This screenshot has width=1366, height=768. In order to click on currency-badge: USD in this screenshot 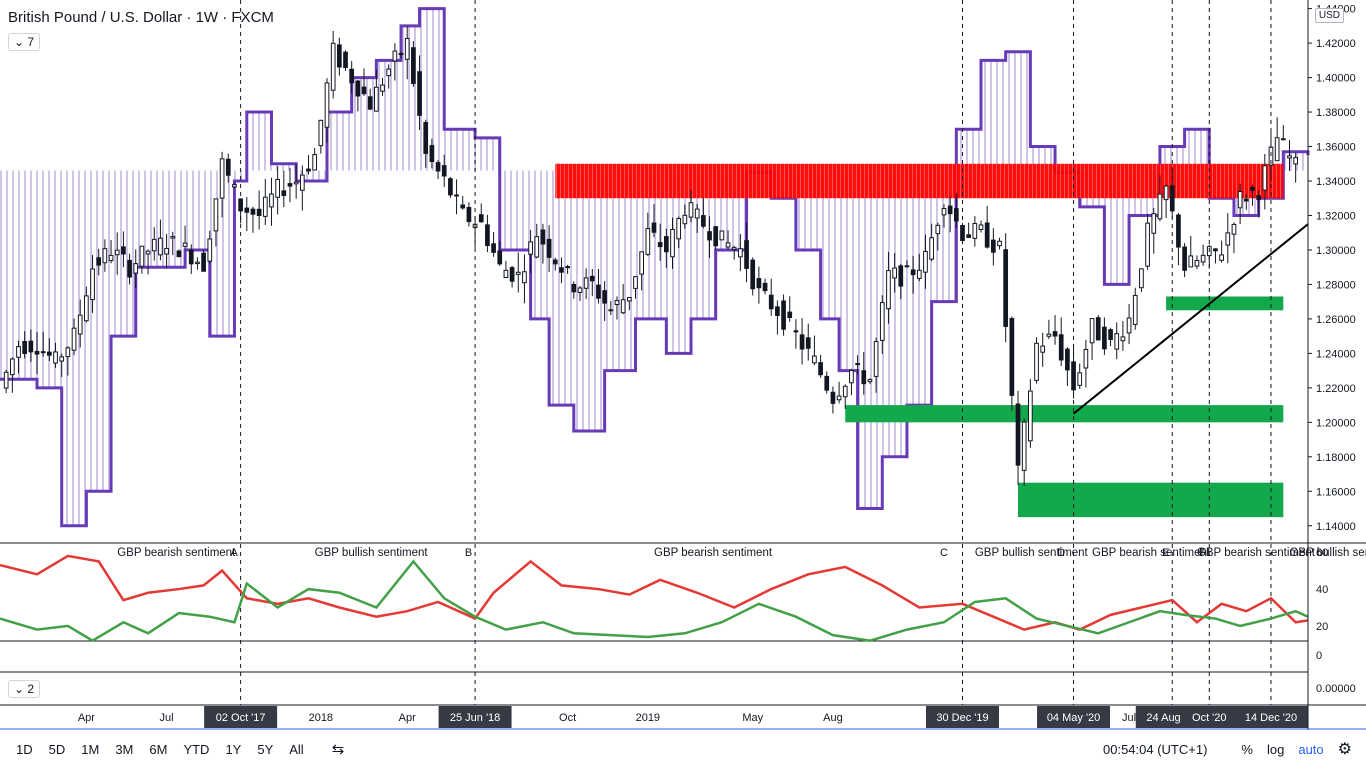, I will do `click(1329, 15)`.